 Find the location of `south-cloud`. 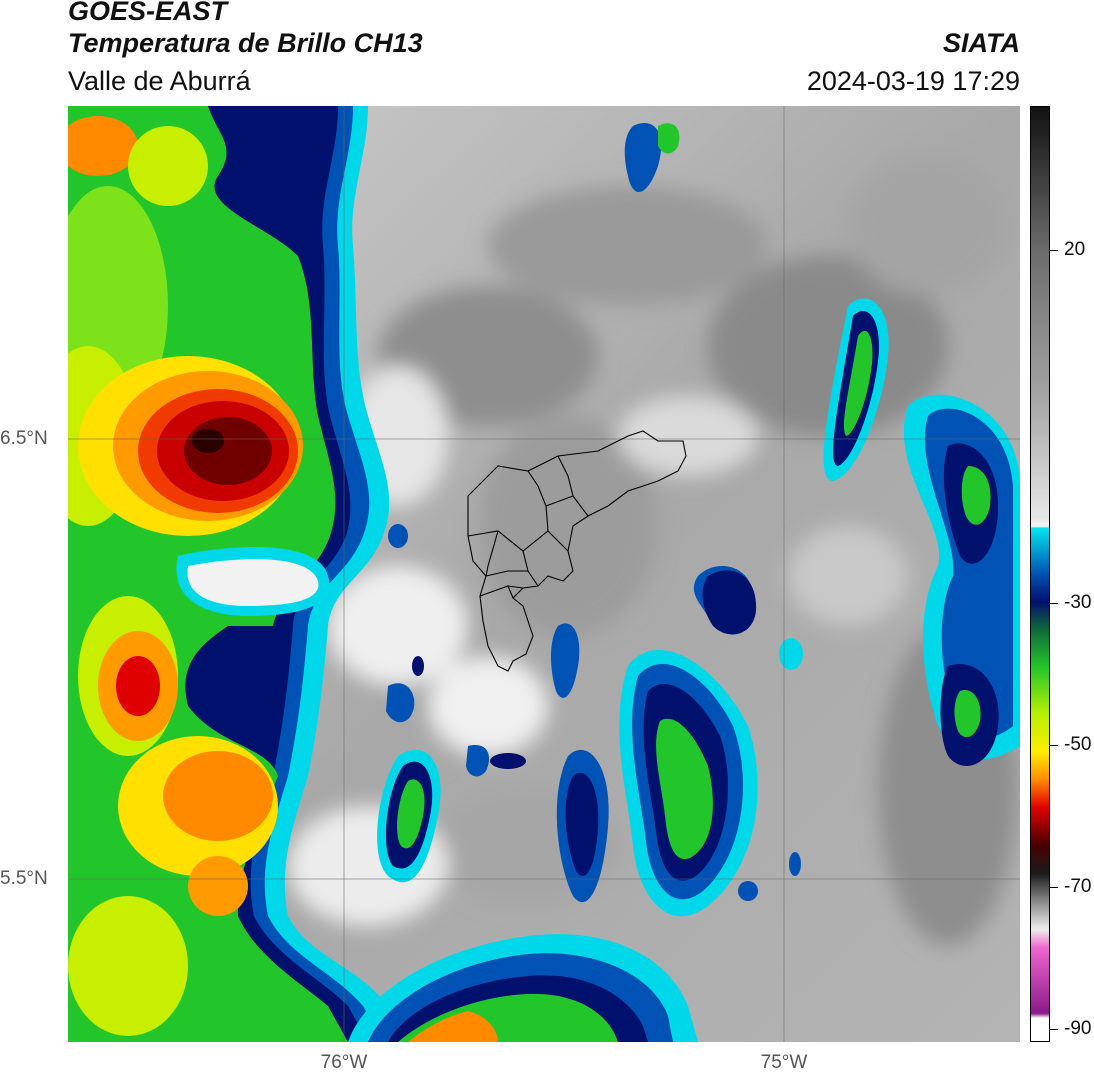

south-cloud is located at coordinates (523, 988).